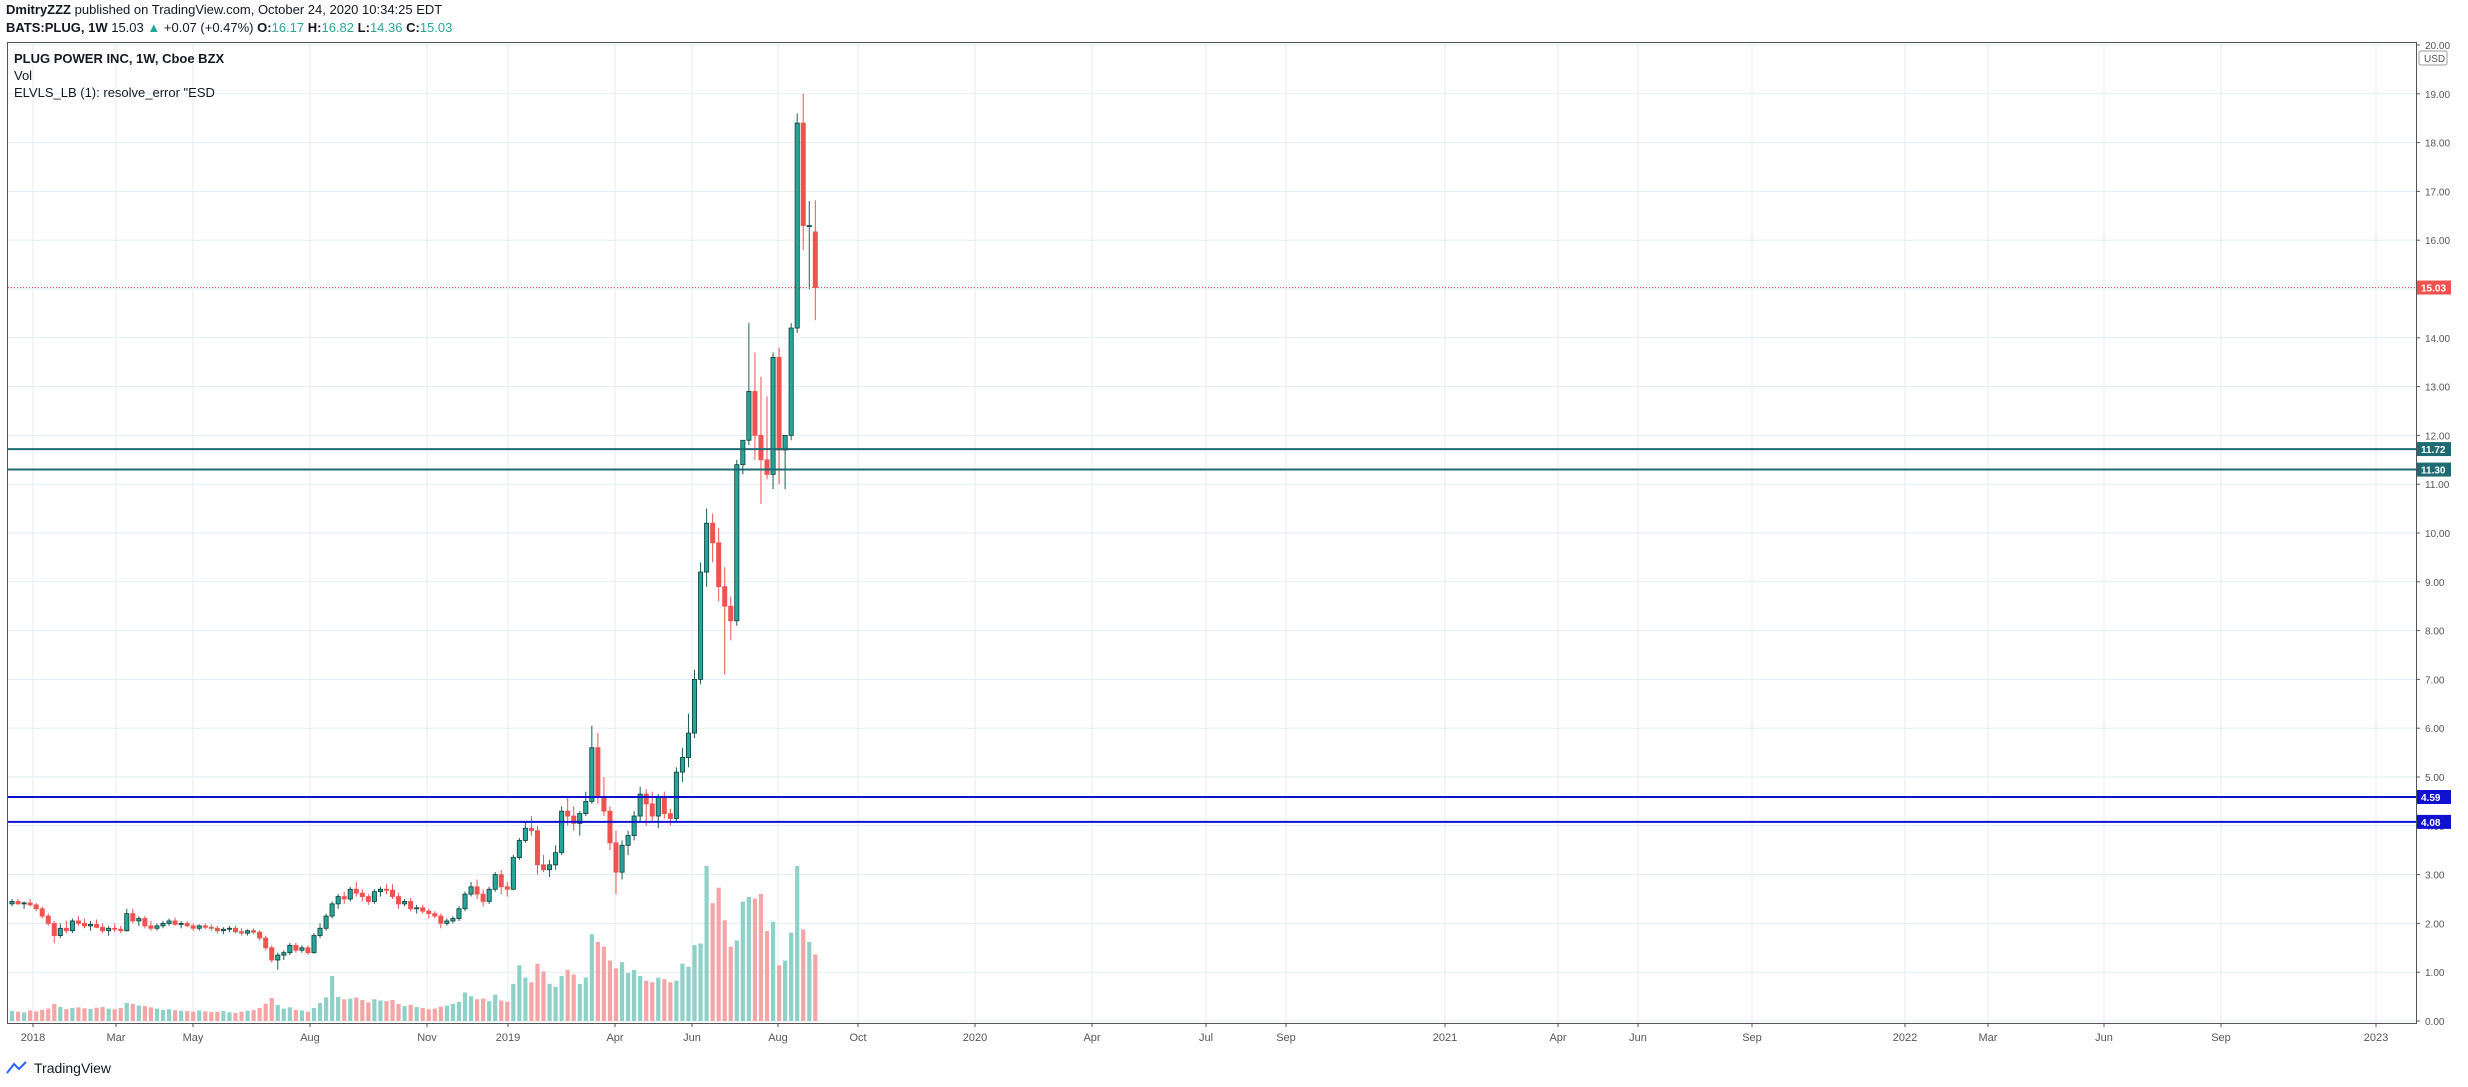 The height and width of the screenshot is (1087, 2468). Describe the element at coordinates (2435, 583) in the screenshot. I see `y-tick-label: 9.00` at that location.